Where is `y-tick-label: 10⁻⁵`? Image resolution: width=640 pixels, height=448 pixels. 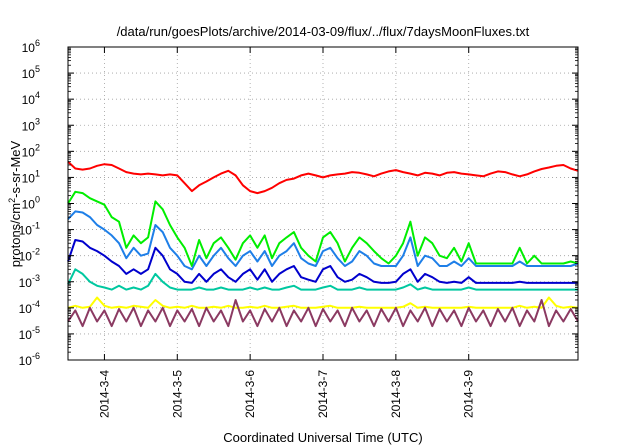 y-tick-label: 10⁻⁵ is located at coordinates (29, 333).